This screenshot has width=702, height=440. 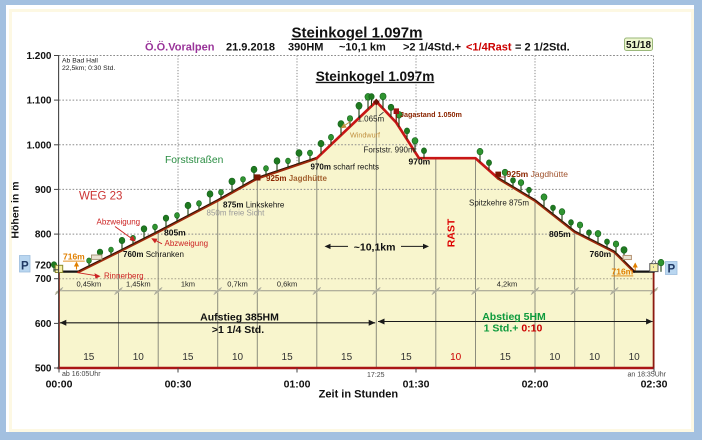 I want to click on svg-text: <1/4Rast, so click(x=489, y=48).